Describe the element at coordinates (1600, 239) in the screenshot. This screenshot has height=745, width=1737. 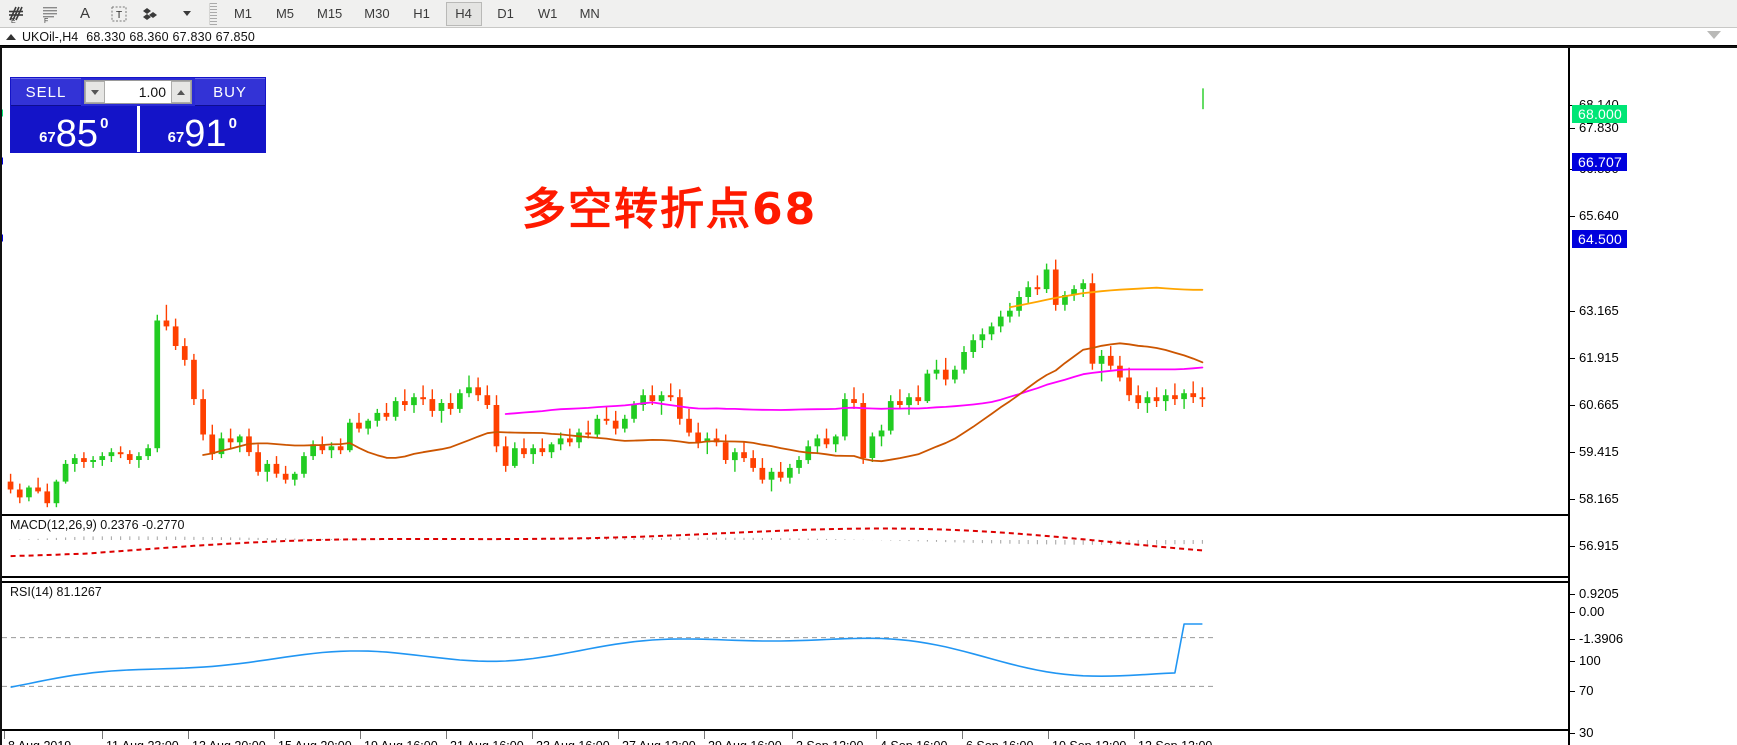
I see `hline-64500-label: 64.500` at that location.